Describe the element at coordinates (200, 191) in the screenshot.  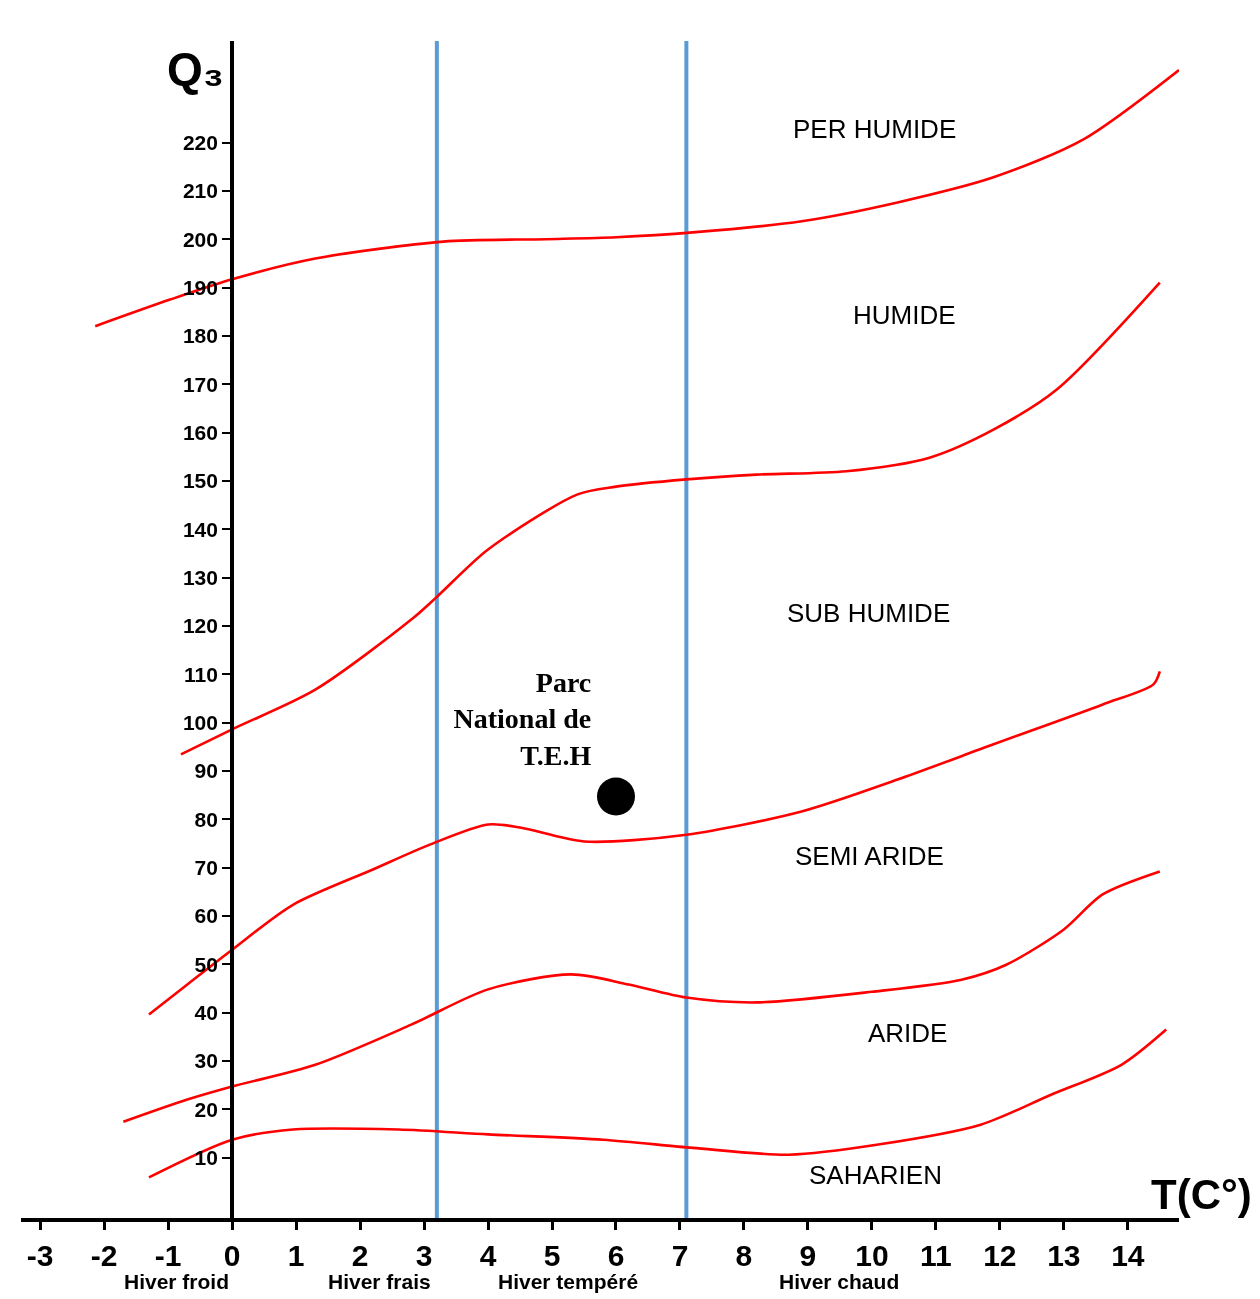
I see `y-tick-label: 210` at that location.